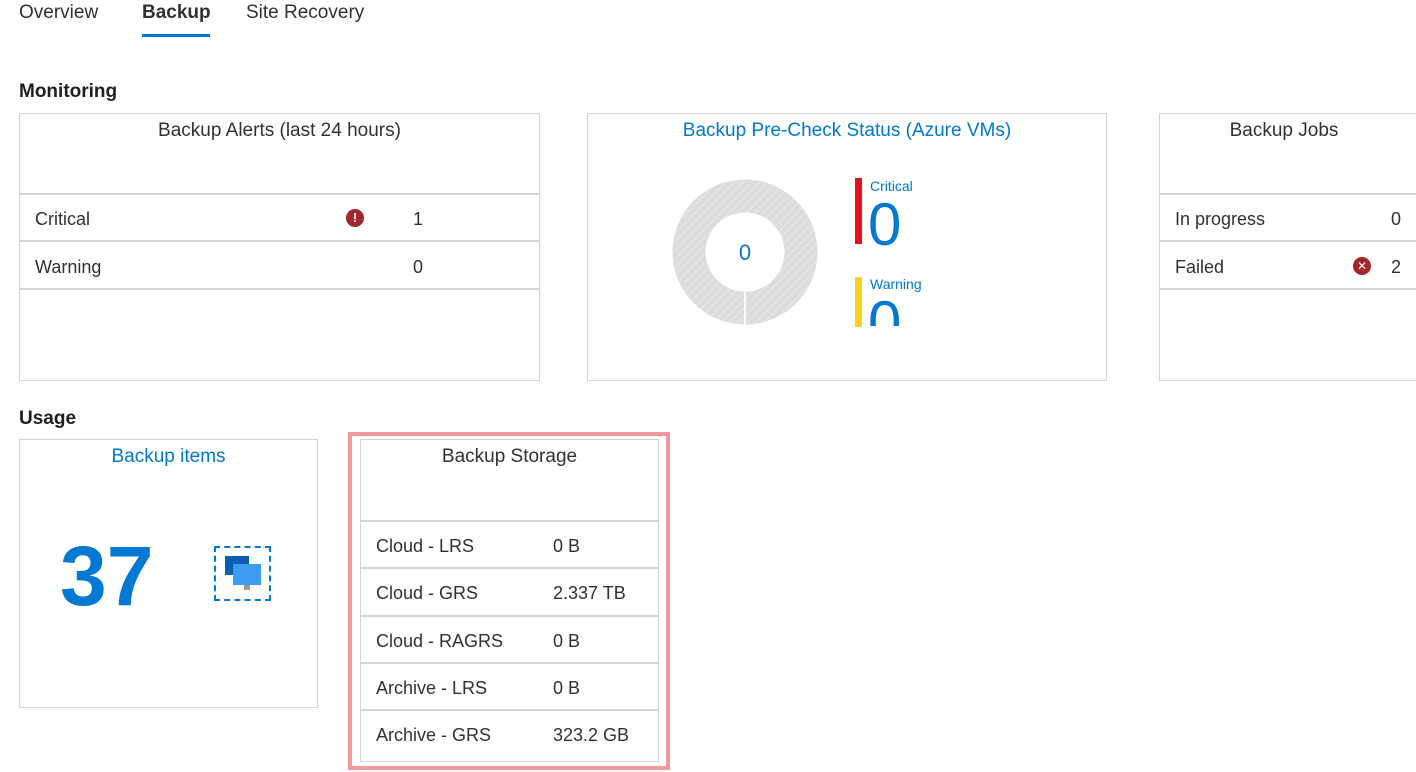 The width and height of the screenshot is (1416, 772). Describe the element at coordinates (168, 573) in the screenshot. I see `backup-items-card: Backup items 37` at that location.